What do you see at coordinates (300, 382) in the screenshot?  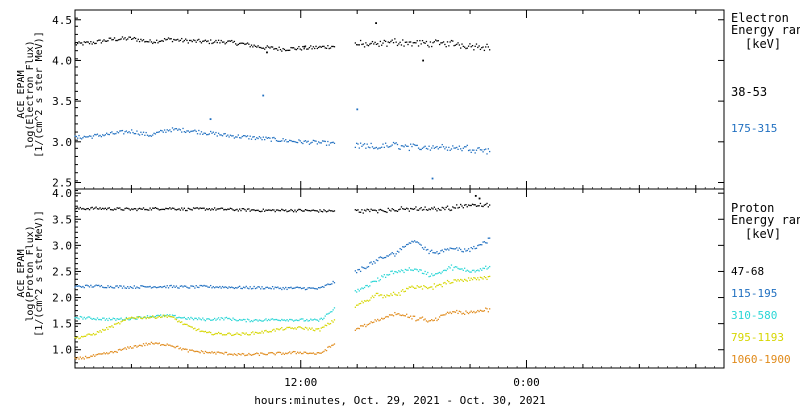 I see `x-tick-label: 12:00` at bounding box center [300, 382].